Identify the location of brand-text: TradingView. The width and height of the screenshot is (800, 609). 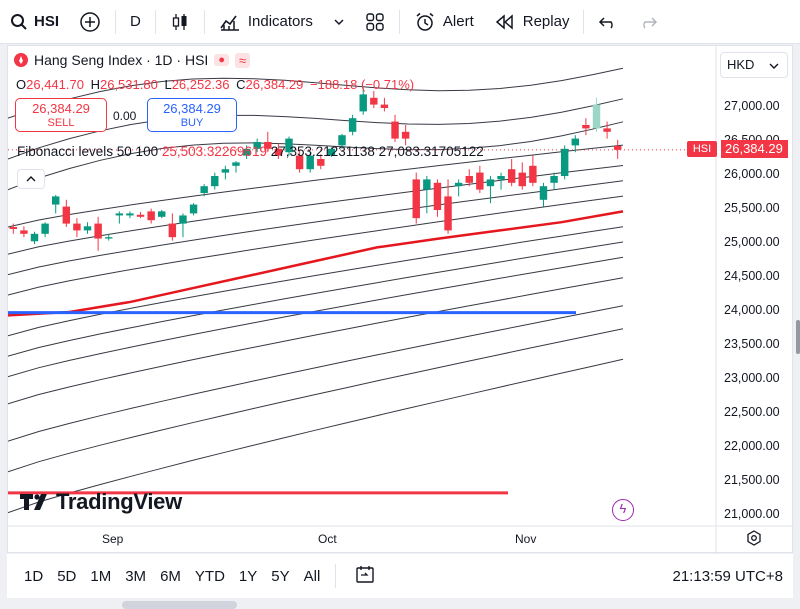
(119, 501).